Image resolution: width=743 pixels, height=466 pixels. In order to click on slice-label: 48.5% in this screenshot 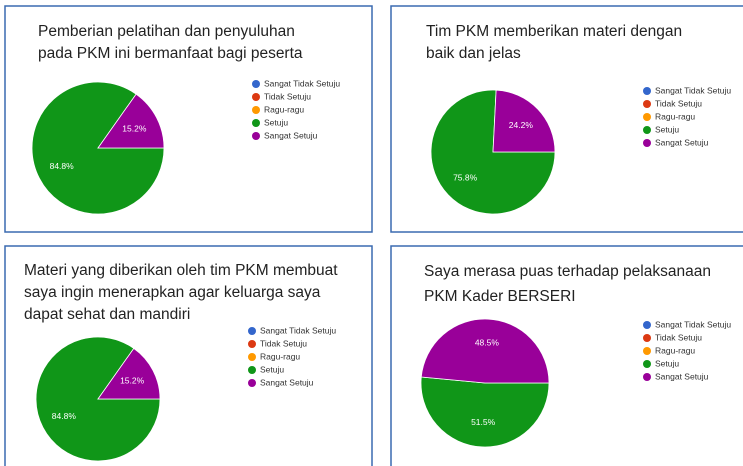, I will do `click(487, 343)`.